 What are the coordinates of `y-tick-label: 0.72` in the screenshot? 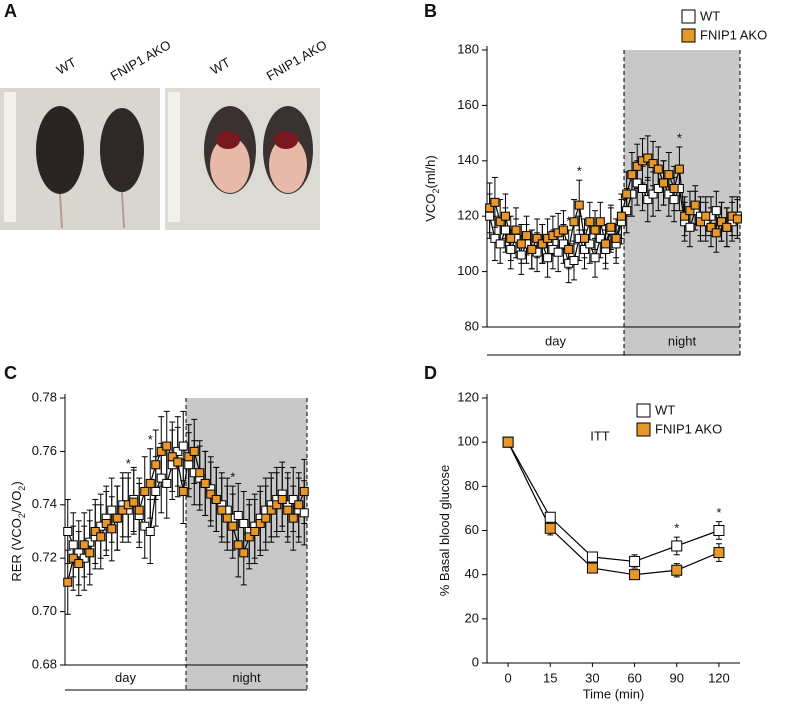 It's located at (44, 557).